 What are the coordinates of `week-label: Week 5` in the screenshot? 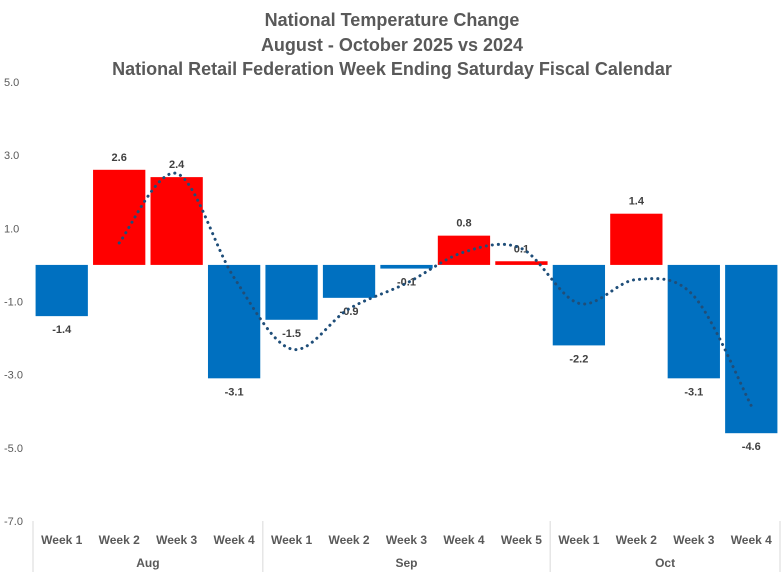 It's located at (521, 540).